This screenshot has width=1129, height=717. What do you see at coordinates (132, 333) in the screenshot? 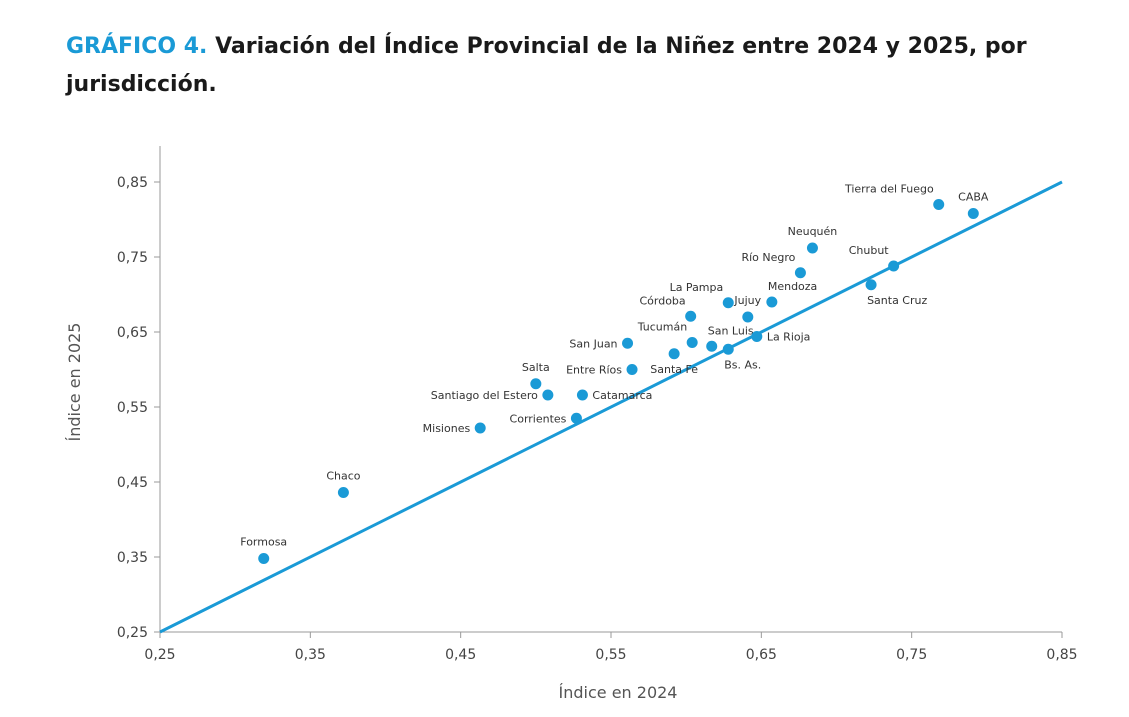
I see `y-tick-label: 0,65` at bounding box center [132, 333].